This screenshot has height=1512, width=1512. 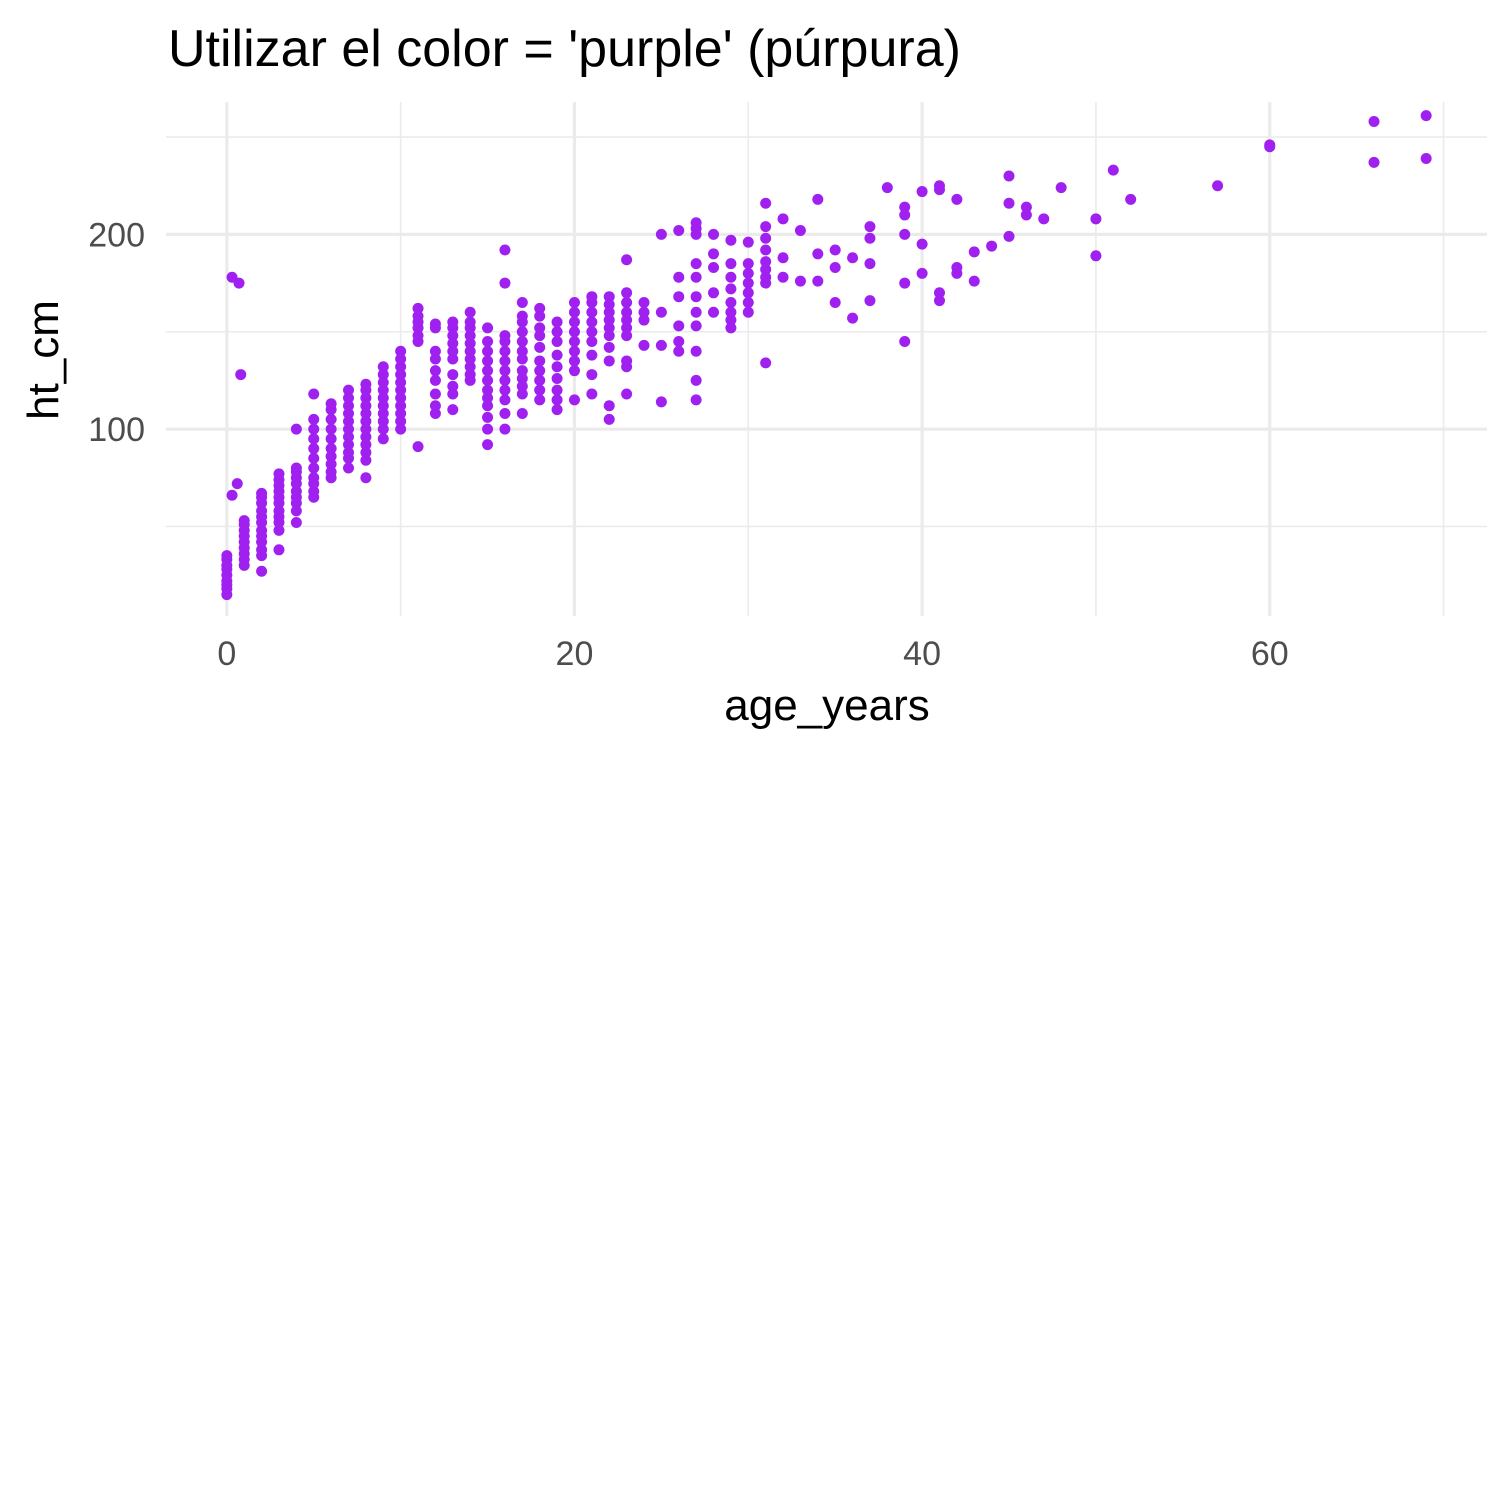 I want to click on y-axis: 100 200, so click(x=116, y=332).